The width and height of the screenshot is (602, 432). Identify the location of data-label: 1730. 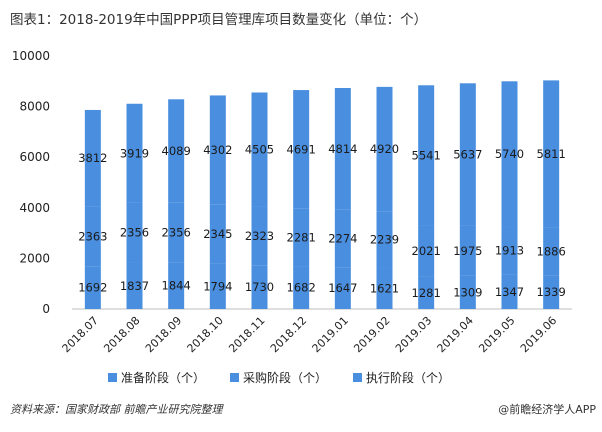
(259, 287).